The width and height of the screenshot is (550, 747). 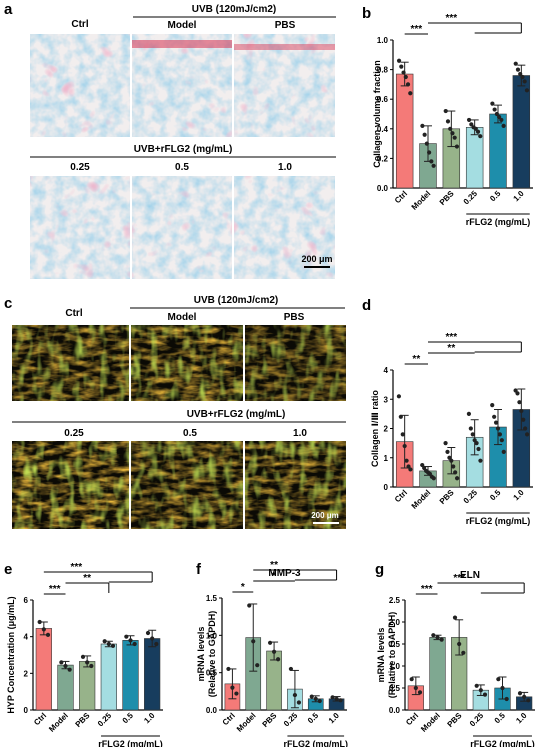 What do you see at coordinates (74, 433) in the screenshot?
I see `header-dose-025-c: 0.25` at bounding box center [74, 433].